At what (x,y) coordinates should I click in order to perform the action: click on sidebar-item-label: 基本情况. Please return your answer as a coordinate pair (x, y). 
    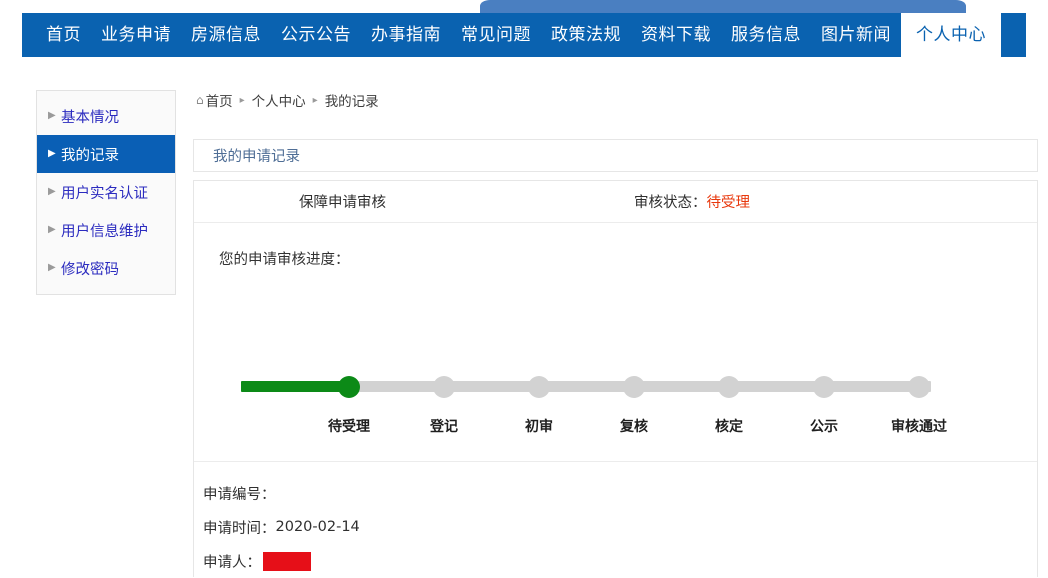
    Looking at the image, I should click on (90, 117).